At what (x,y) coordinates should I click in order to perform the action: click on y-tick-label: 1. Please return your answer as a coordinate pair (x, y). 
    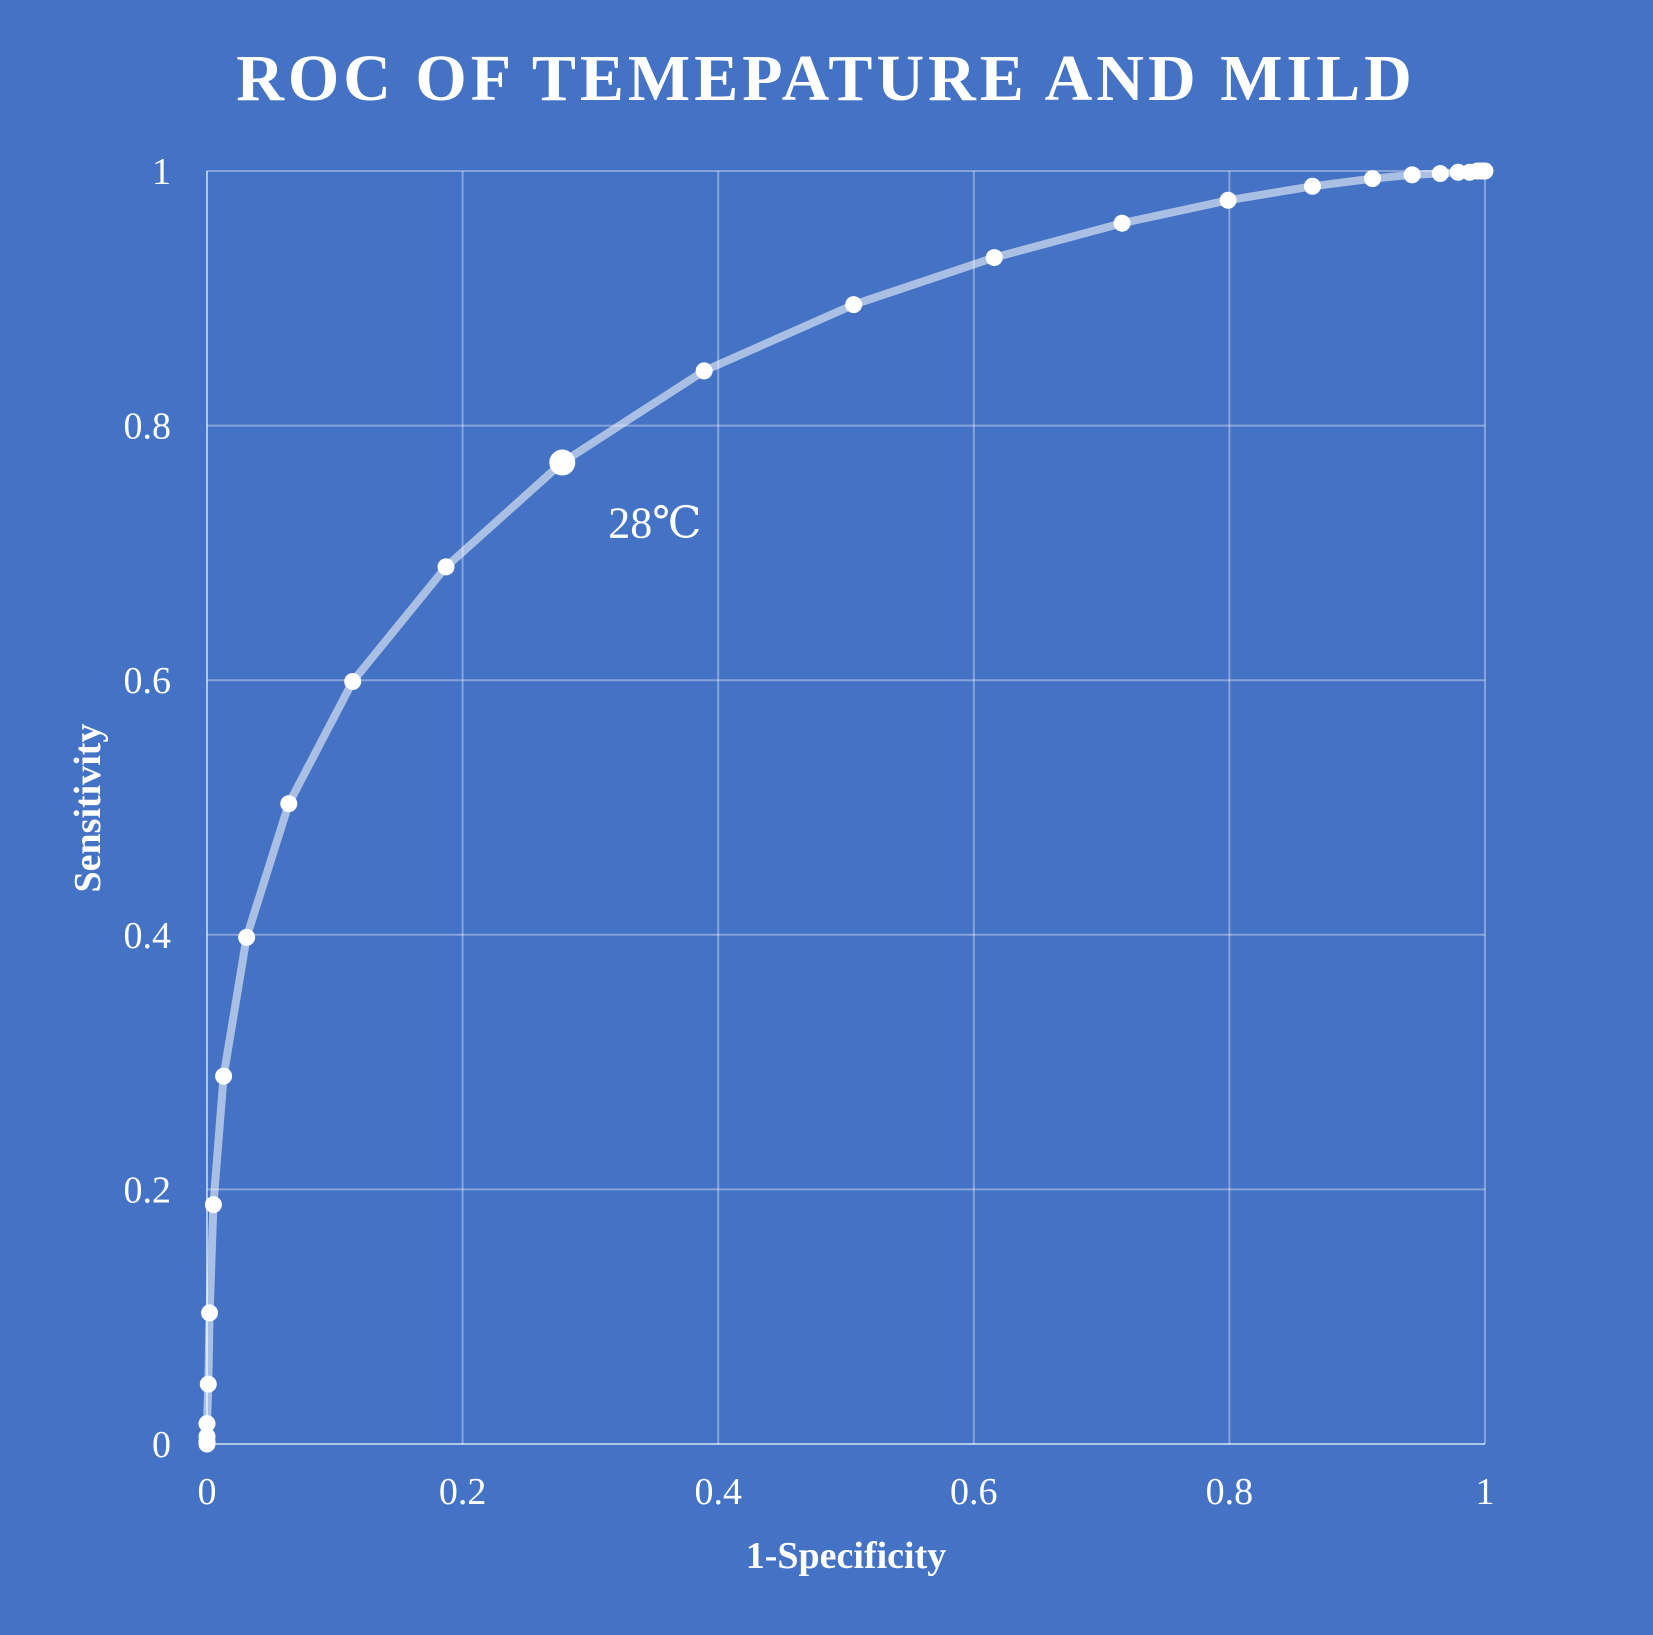
    Looking at the image, I should click on (161, 172).